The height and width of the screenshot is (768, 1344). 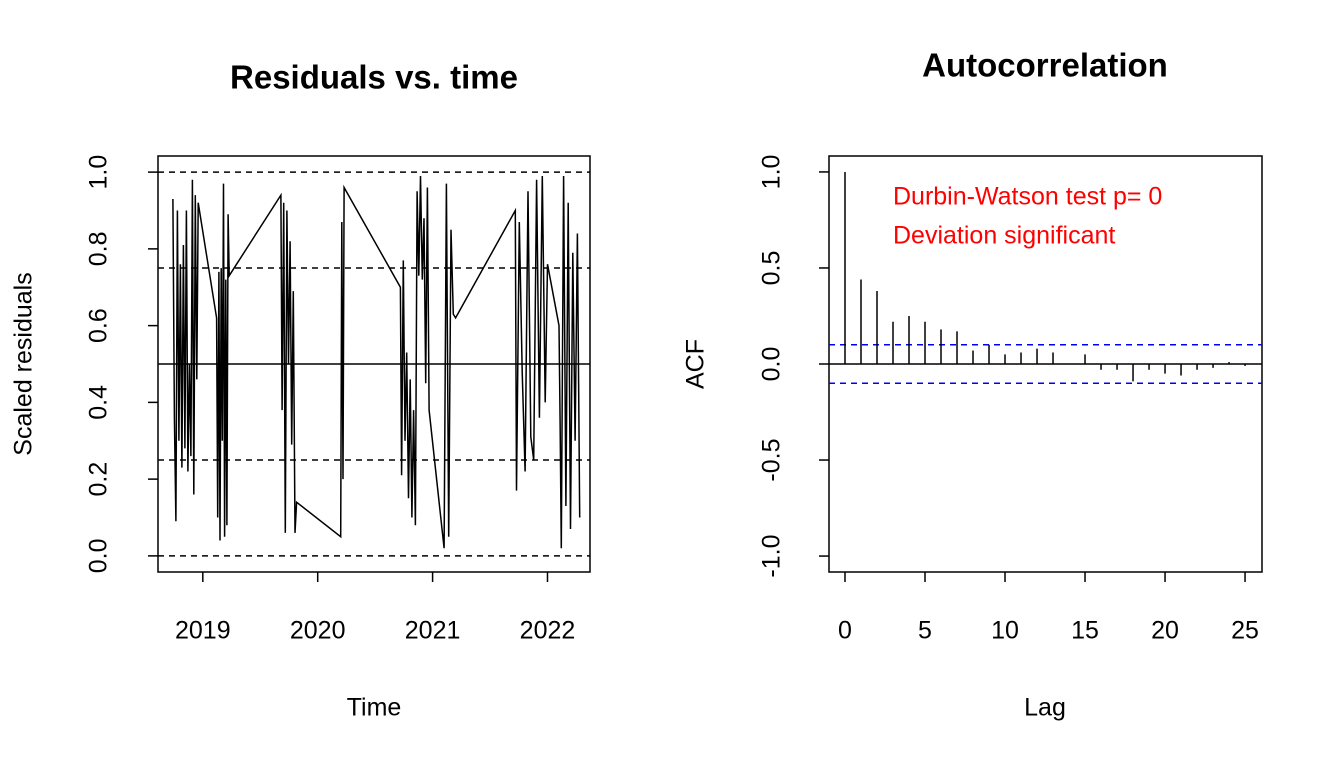 What do you see at coordinates (1045, 708) in the screenshot?
I see `x-axis-label: Lag` at bounding box center [1045, 708].